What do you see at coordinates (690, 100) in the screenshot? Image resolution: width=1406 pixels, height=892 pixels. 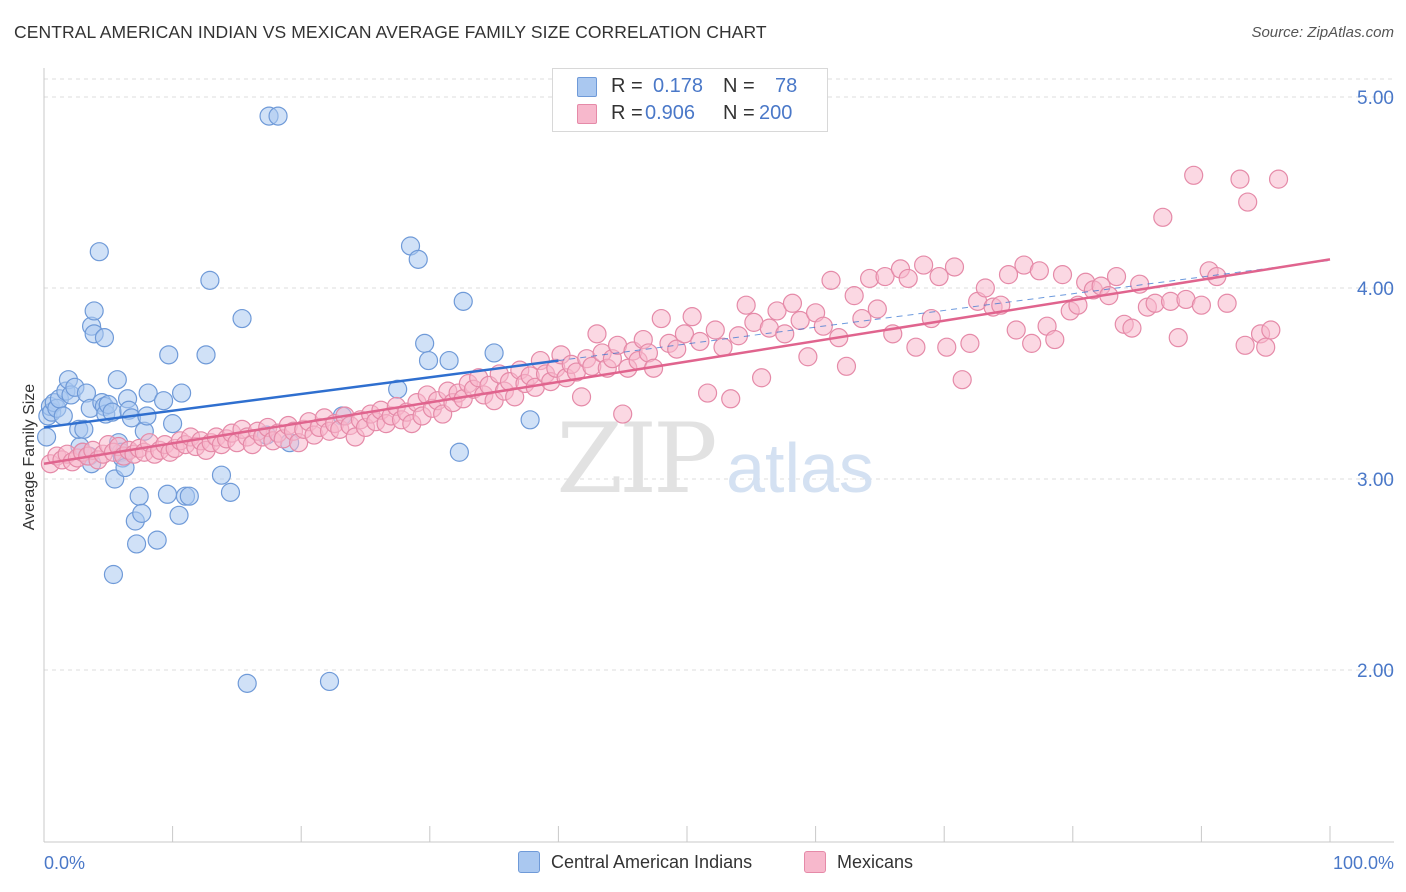 I see `stats-legend: R = 0.178 N = 78 R = 0.906 N = 200` at bounding box center [690, 100].